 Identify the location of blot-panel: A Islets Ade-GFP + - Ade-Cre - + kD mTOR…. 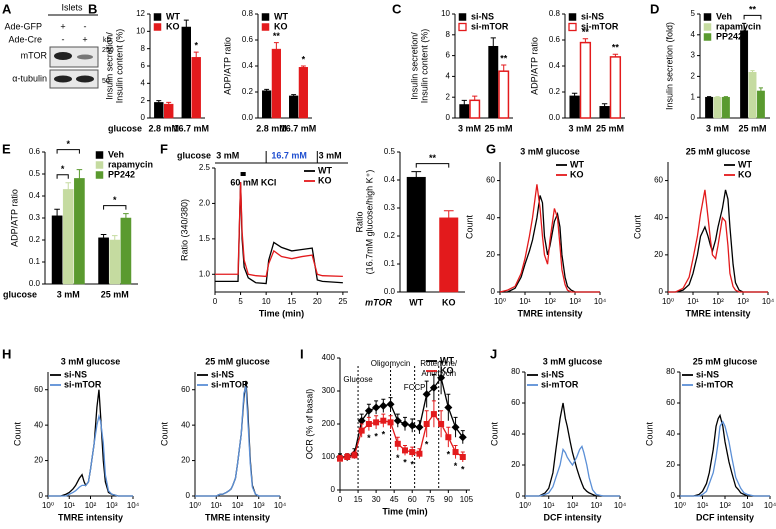
(58, 45).